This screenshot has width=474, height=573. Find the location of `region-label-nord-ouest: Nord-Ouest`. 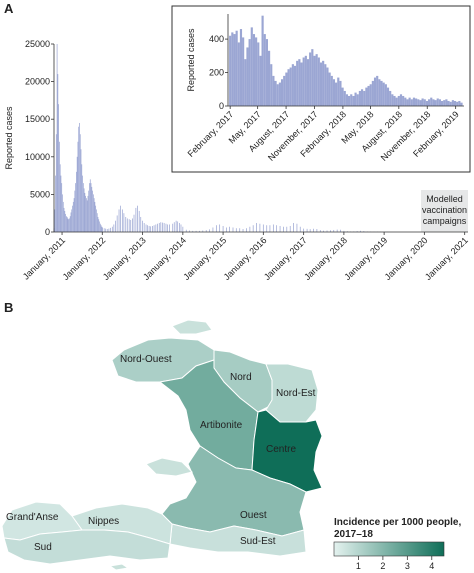

region-label-nord-ouest: Nord-Ouest is located at coordinates (146, 359).